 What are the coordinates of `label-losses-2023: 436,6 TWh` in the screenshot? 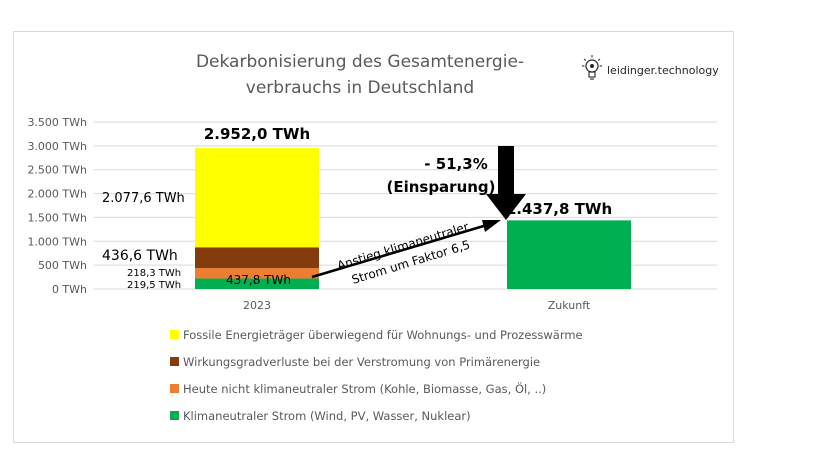 It's located at (140, 256).